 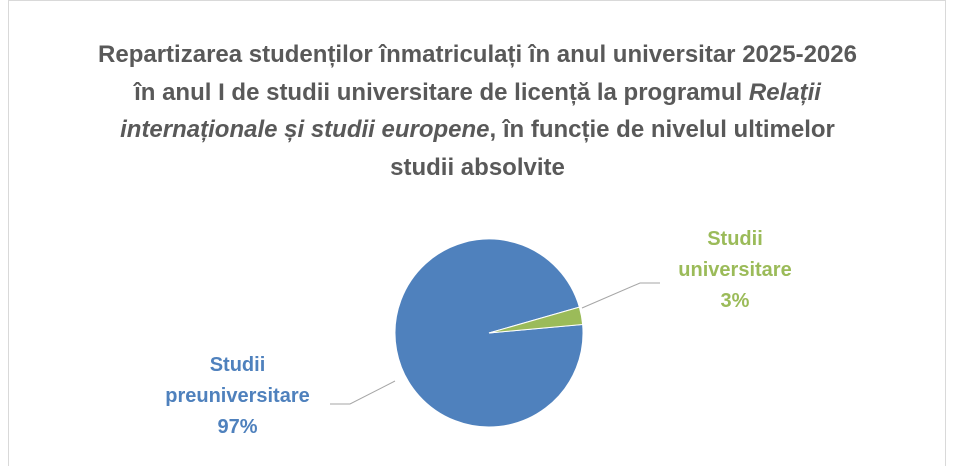 I want to click on label-name: Studii preuniversitare, so click(x=237, y=380).